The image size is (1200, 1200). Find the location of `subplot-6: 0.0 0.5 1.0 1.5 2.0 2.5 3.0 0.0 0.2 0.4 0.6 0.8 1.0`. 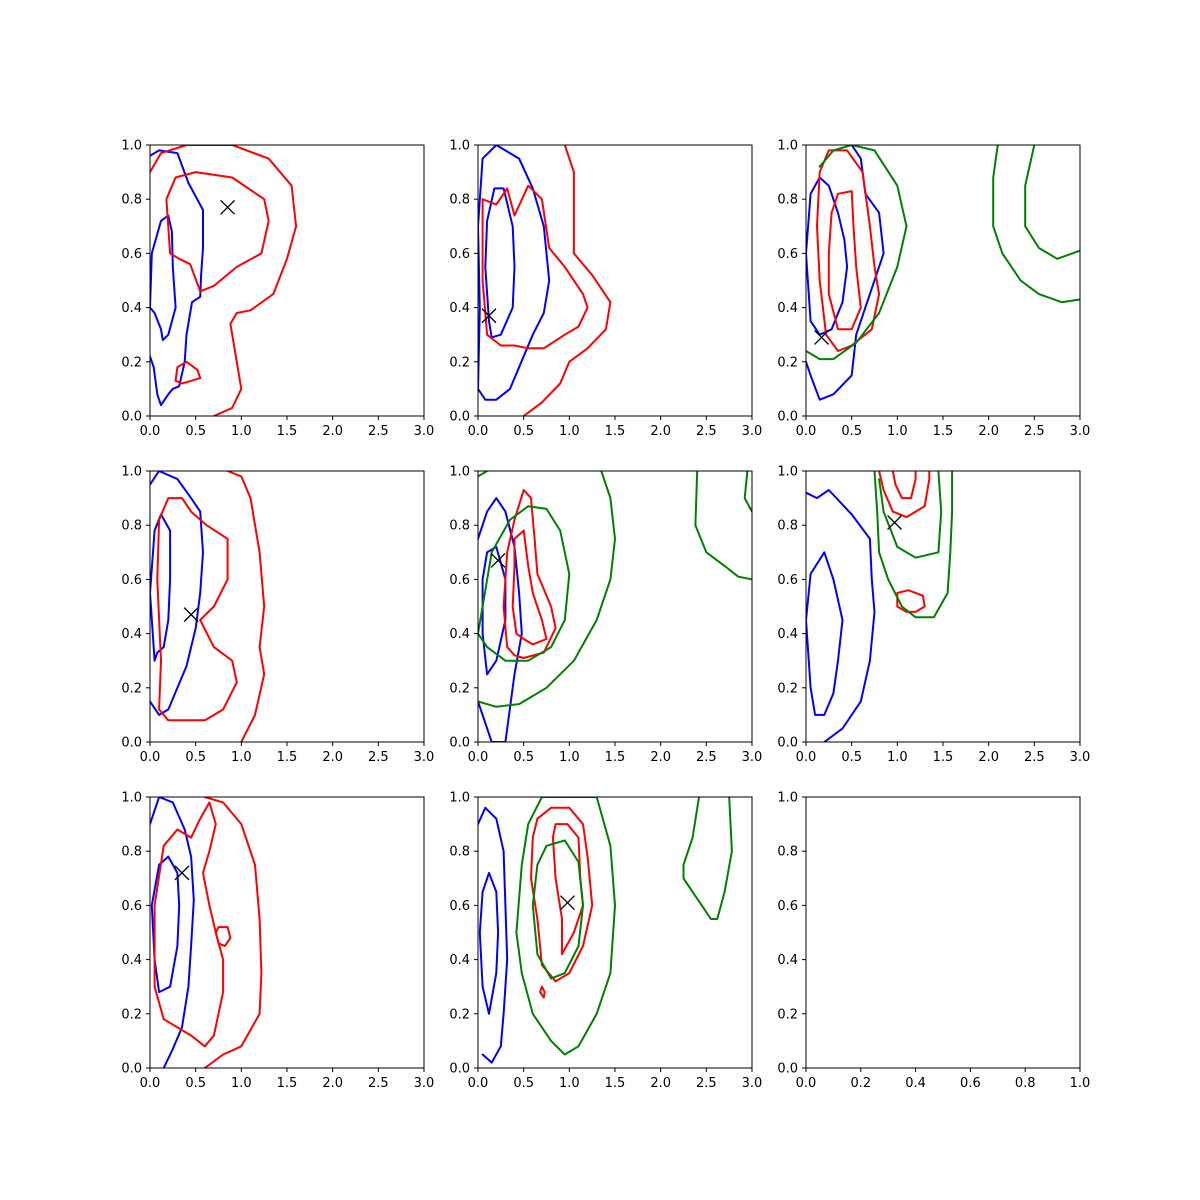

subplot-6: 0.0 0.5 1.0 1.5 2.0 2.5 3.0 0.0 0.2 0.4 0.6 0.8 1.0 is located at coordinates (933, 615).